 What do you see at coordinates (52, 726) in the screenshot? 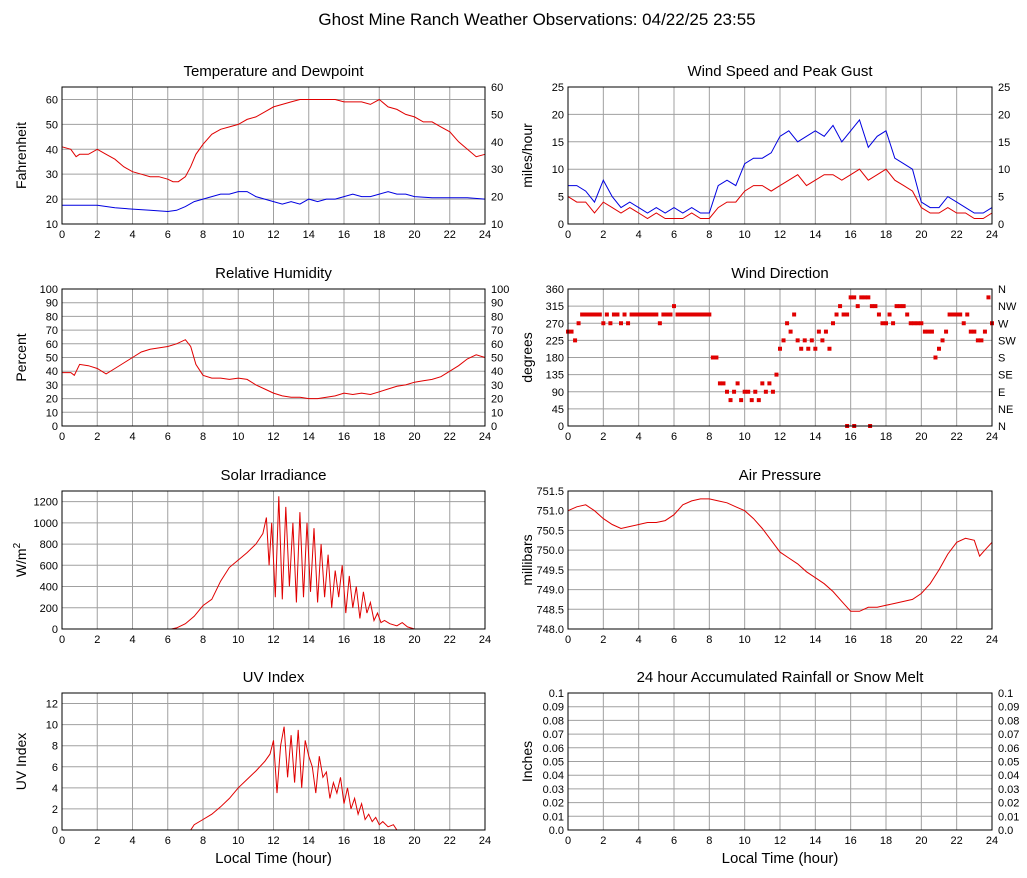
I see `y-tick-label: 10` at bounding box center [52, 726].